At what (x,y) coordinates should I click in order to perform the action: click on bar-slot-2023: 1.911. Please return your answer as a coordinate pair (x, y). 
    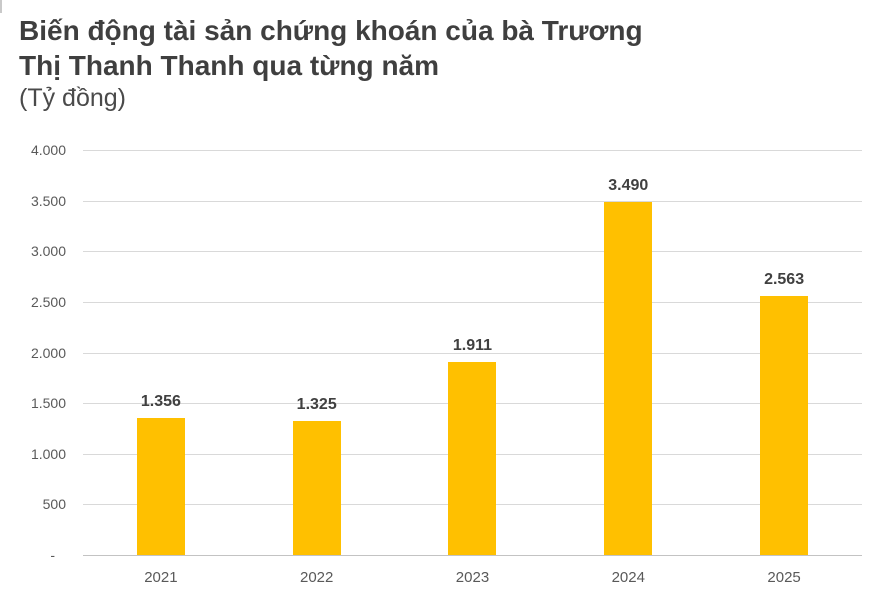
    Looking at the image, I should click on (473, 352).